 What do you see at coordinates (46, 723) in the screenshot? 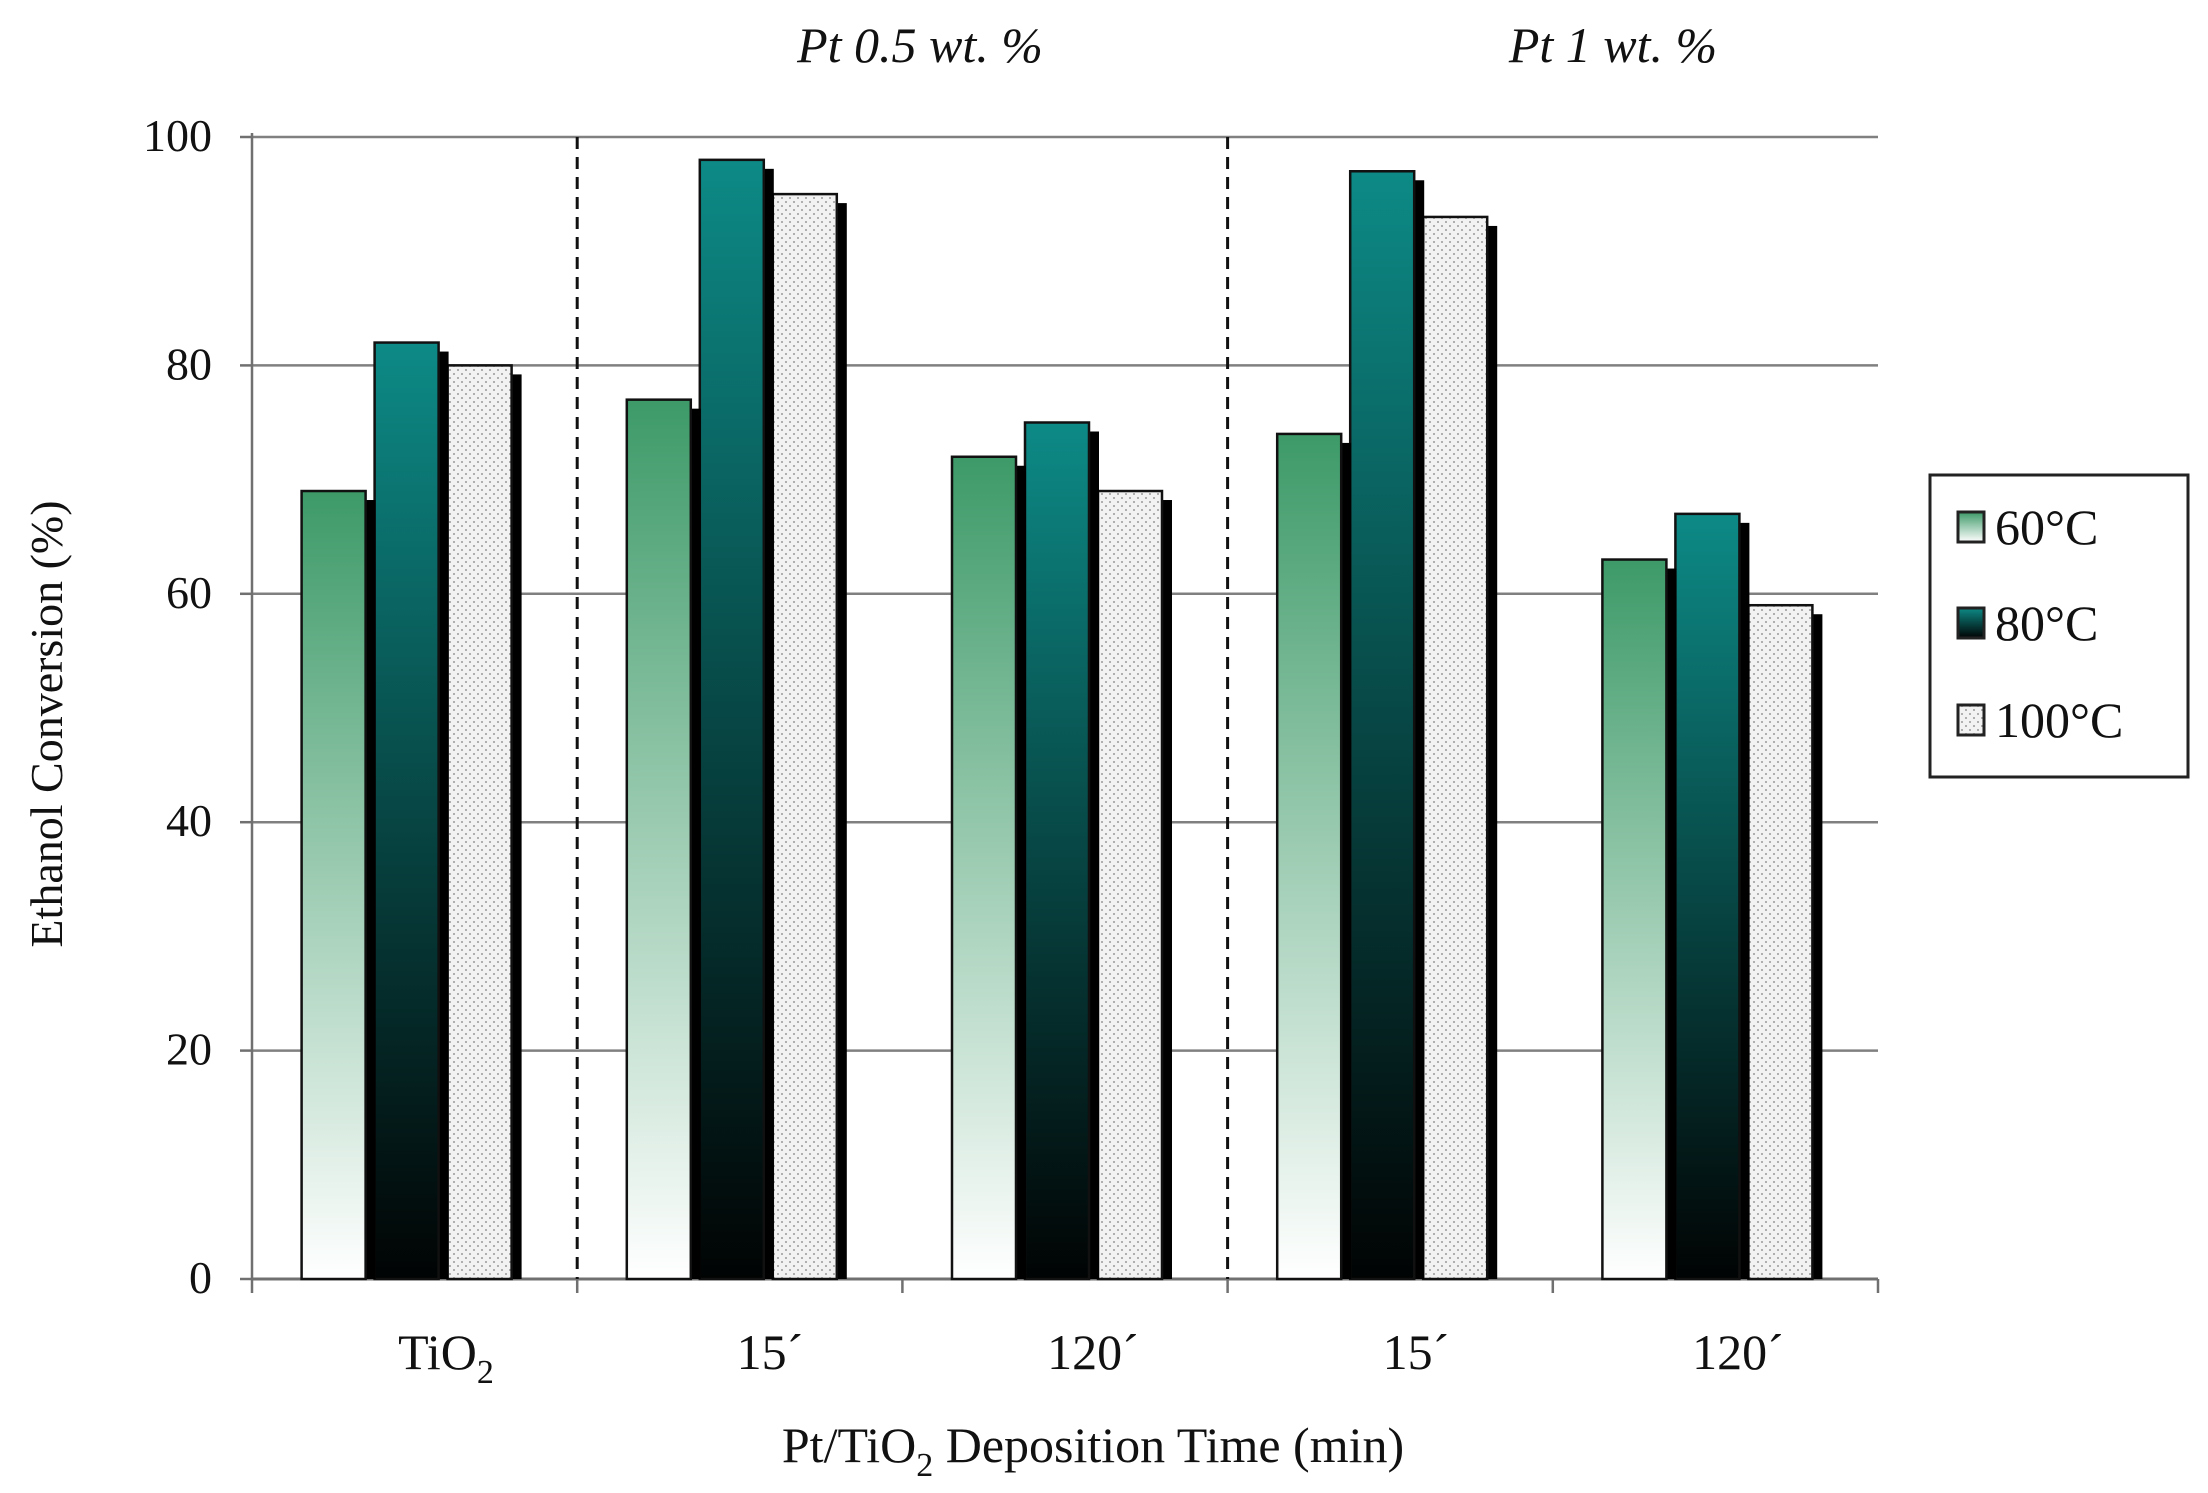
I see `y-axis-title: Ethanol Conversion (%)` at bounding box center [46, 723].